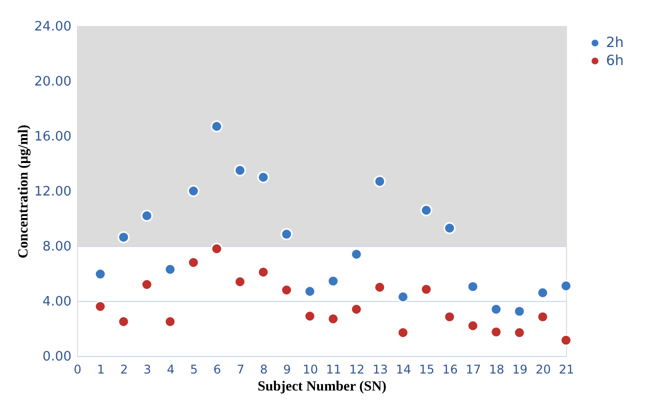 The image size is (664, 403). What do you see at coordinates (334, 369) in the screenshot?
I see `x-tick-label: 11` at bounding box center [334, 369].